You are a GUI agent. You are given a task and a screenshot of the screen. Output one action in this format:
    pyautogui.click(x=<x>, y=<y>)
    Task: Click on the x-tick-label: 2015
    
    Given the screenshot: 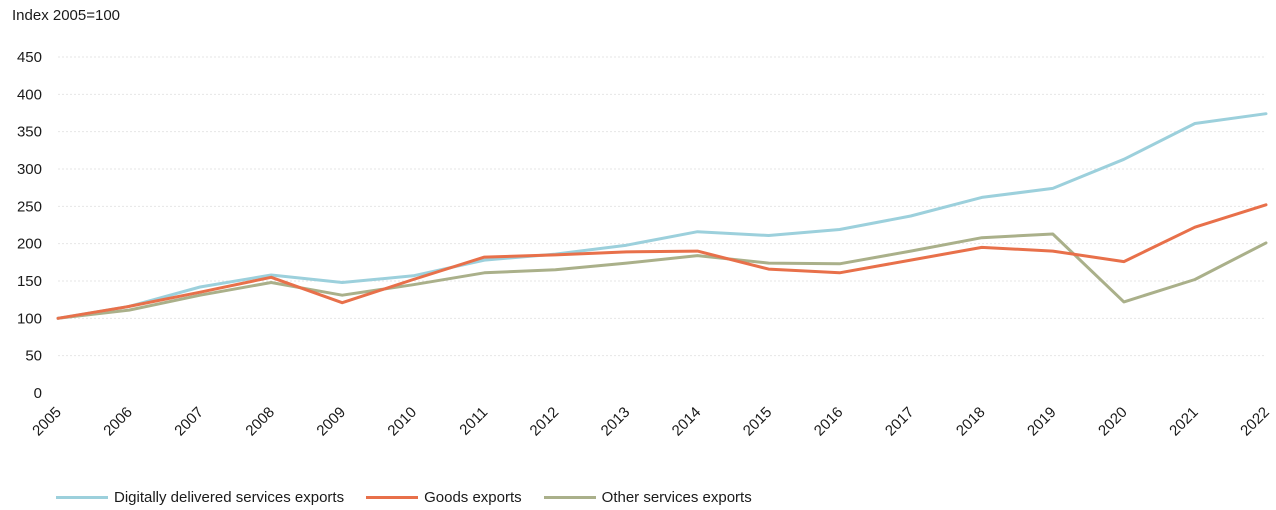 What is the action you would take?
    pyautogui.click(x=758, y=422)
    